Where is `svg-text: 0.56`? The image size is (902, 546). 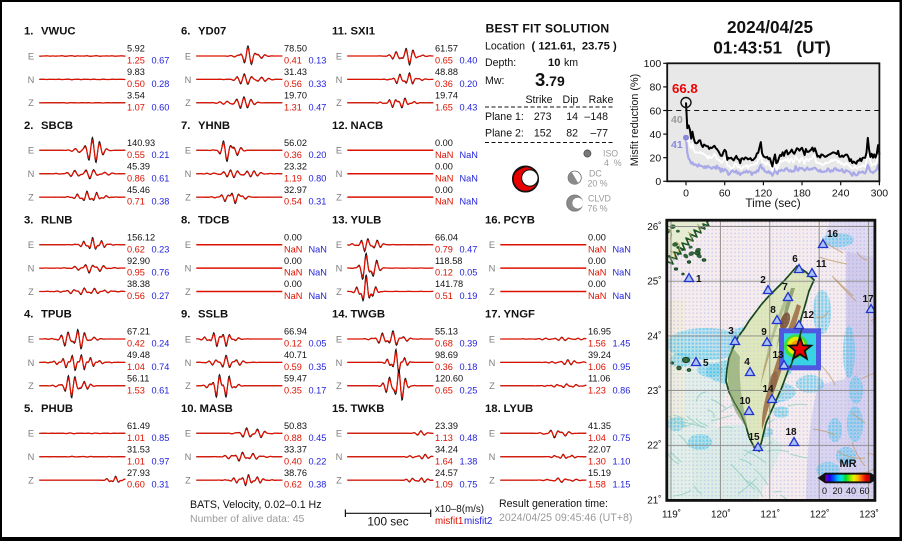
svg-text: 0.56 is located at coordinates (136, 296).